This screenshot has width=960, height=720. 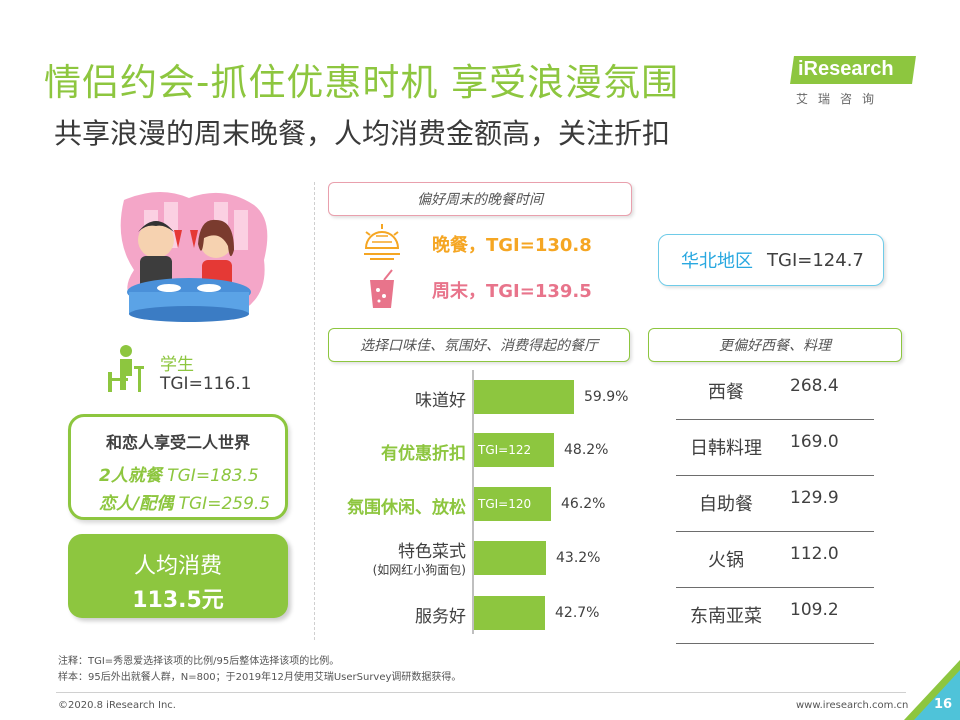 I want to click on page-title: 情侣约会-抓住优惠时机 享受浪漫氛围, so click(x=362, y=82).